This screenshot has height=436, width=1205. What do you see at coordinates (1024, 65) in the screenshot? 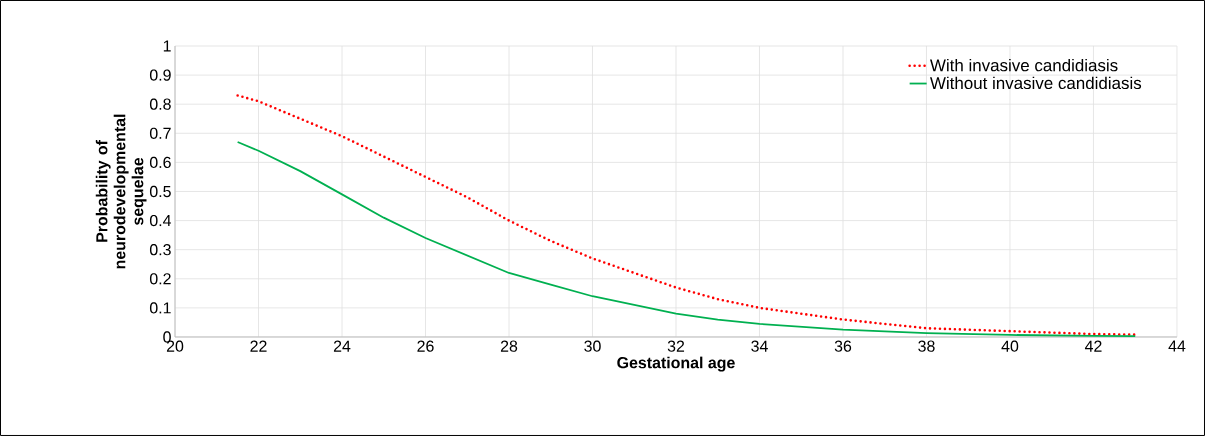
I see `legend-label: With invasive candidiasis` at bounding box center [1024, 65].